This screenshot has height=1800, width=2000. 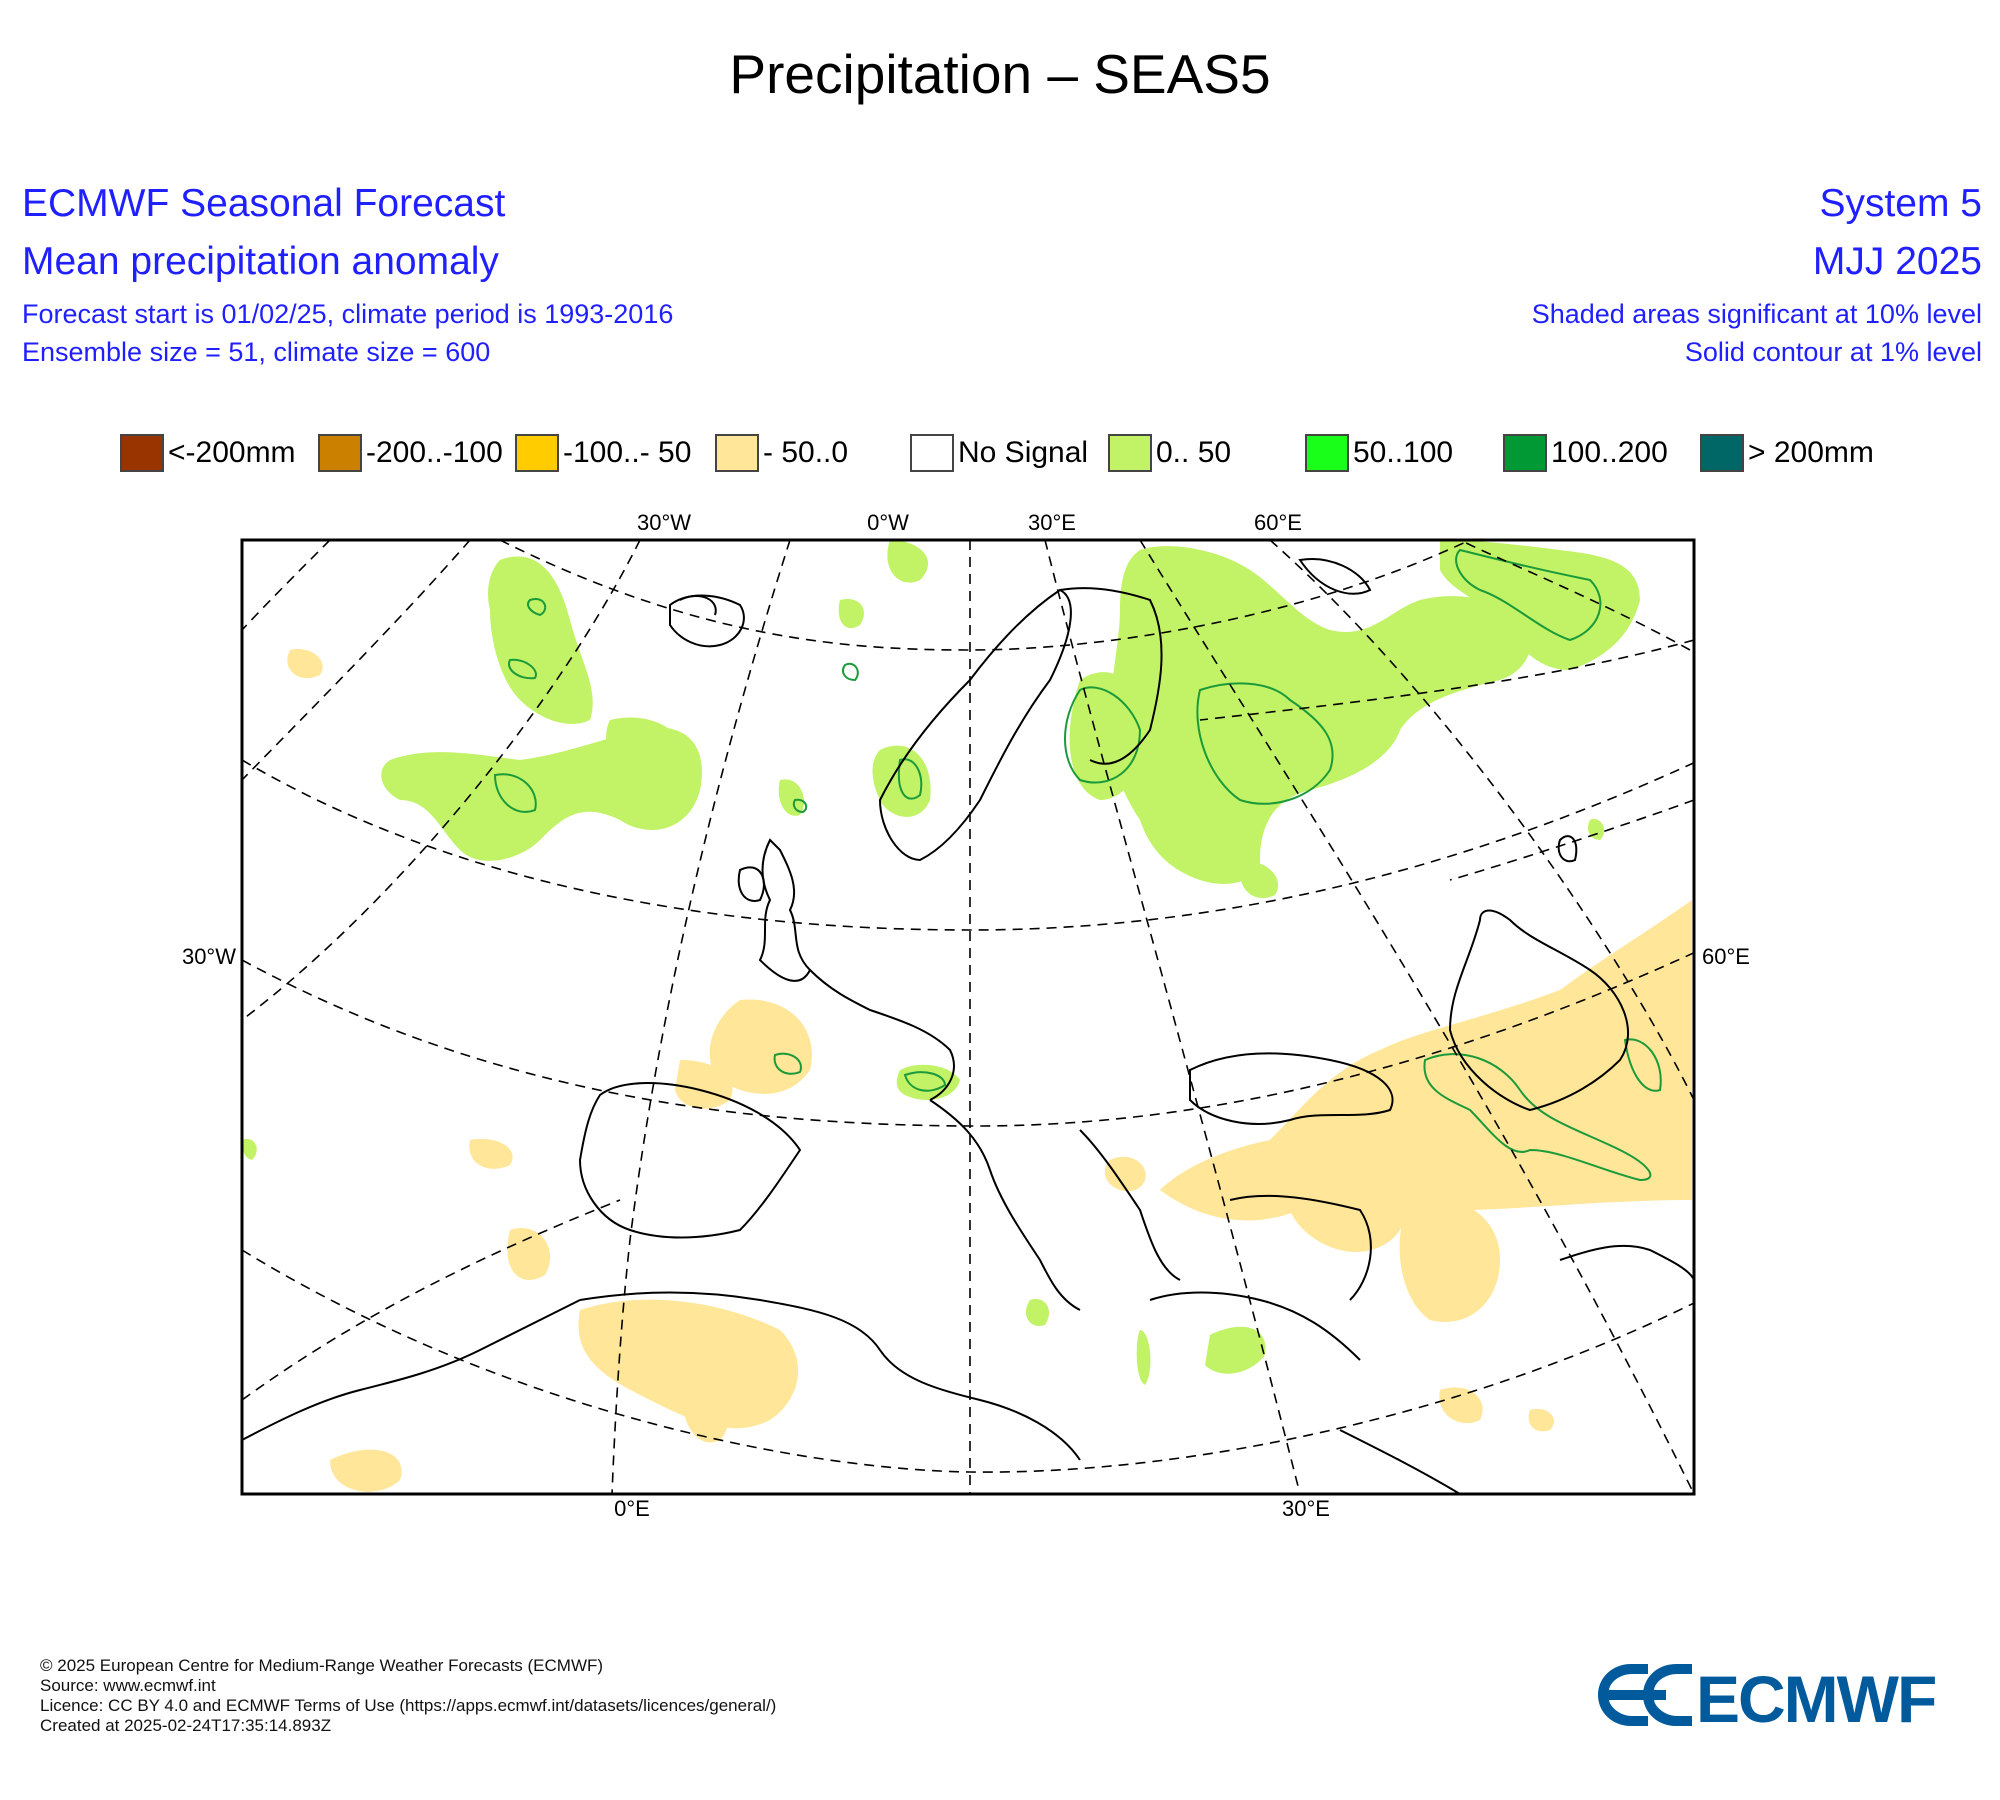 What do you see at coordinates (882, 1035) in the screenshot?
I see `coast-europe-west` at bounding box center [882, 1035].